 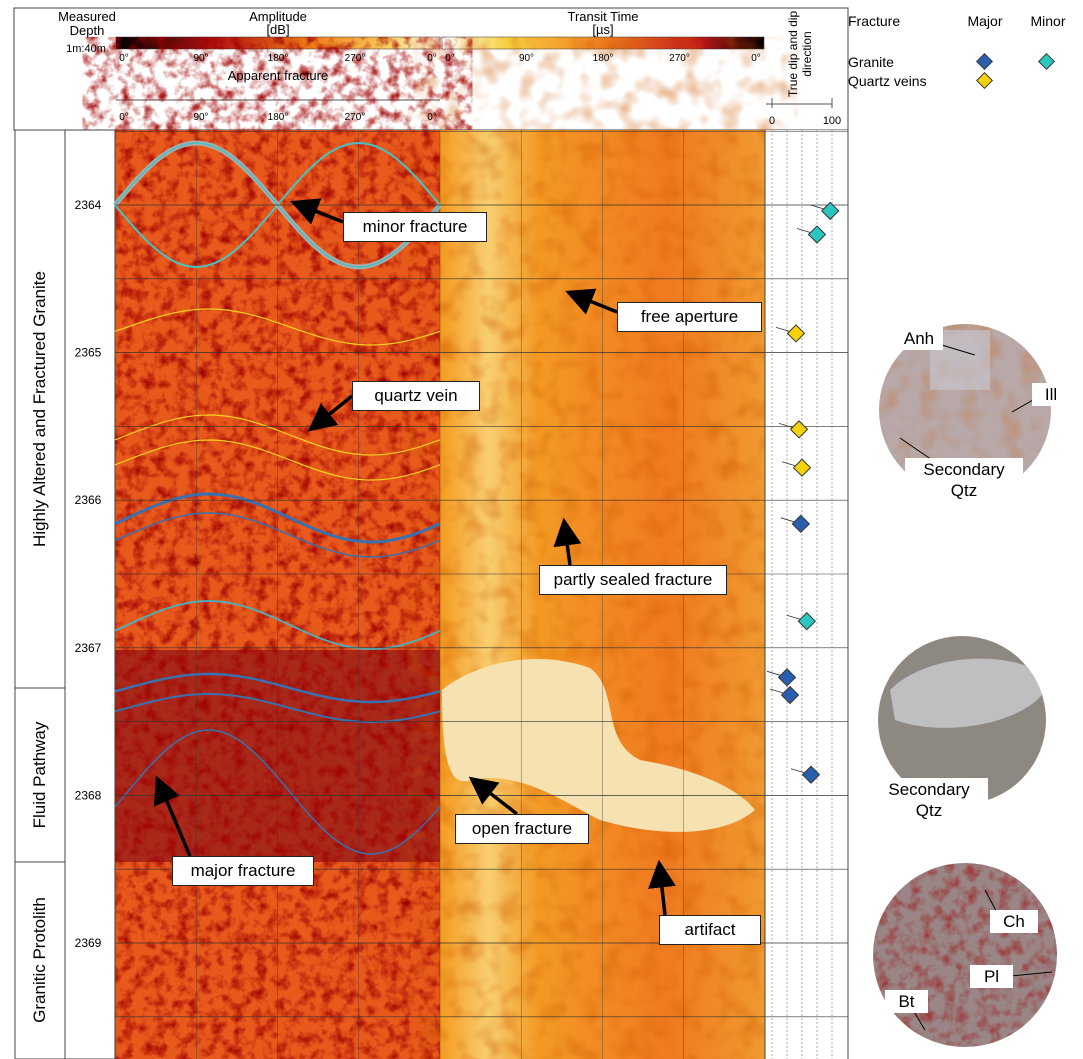 What do you see at coordinates (806, 594) in the screenshot?
I see `dip-track` at bounding box center [806, 594].